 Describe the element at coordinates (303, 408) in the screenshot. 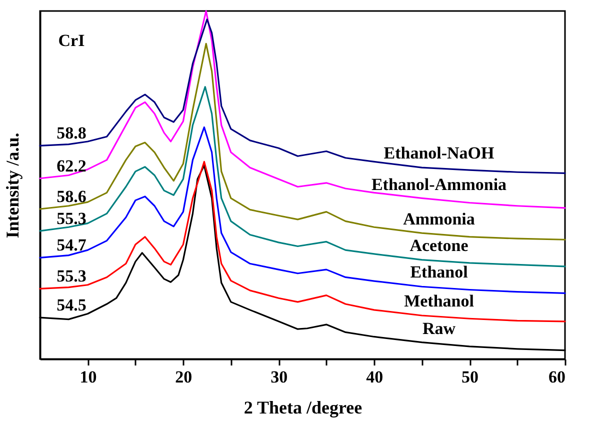

I see `x-axis-title: 2 Theta /degree` at that location.